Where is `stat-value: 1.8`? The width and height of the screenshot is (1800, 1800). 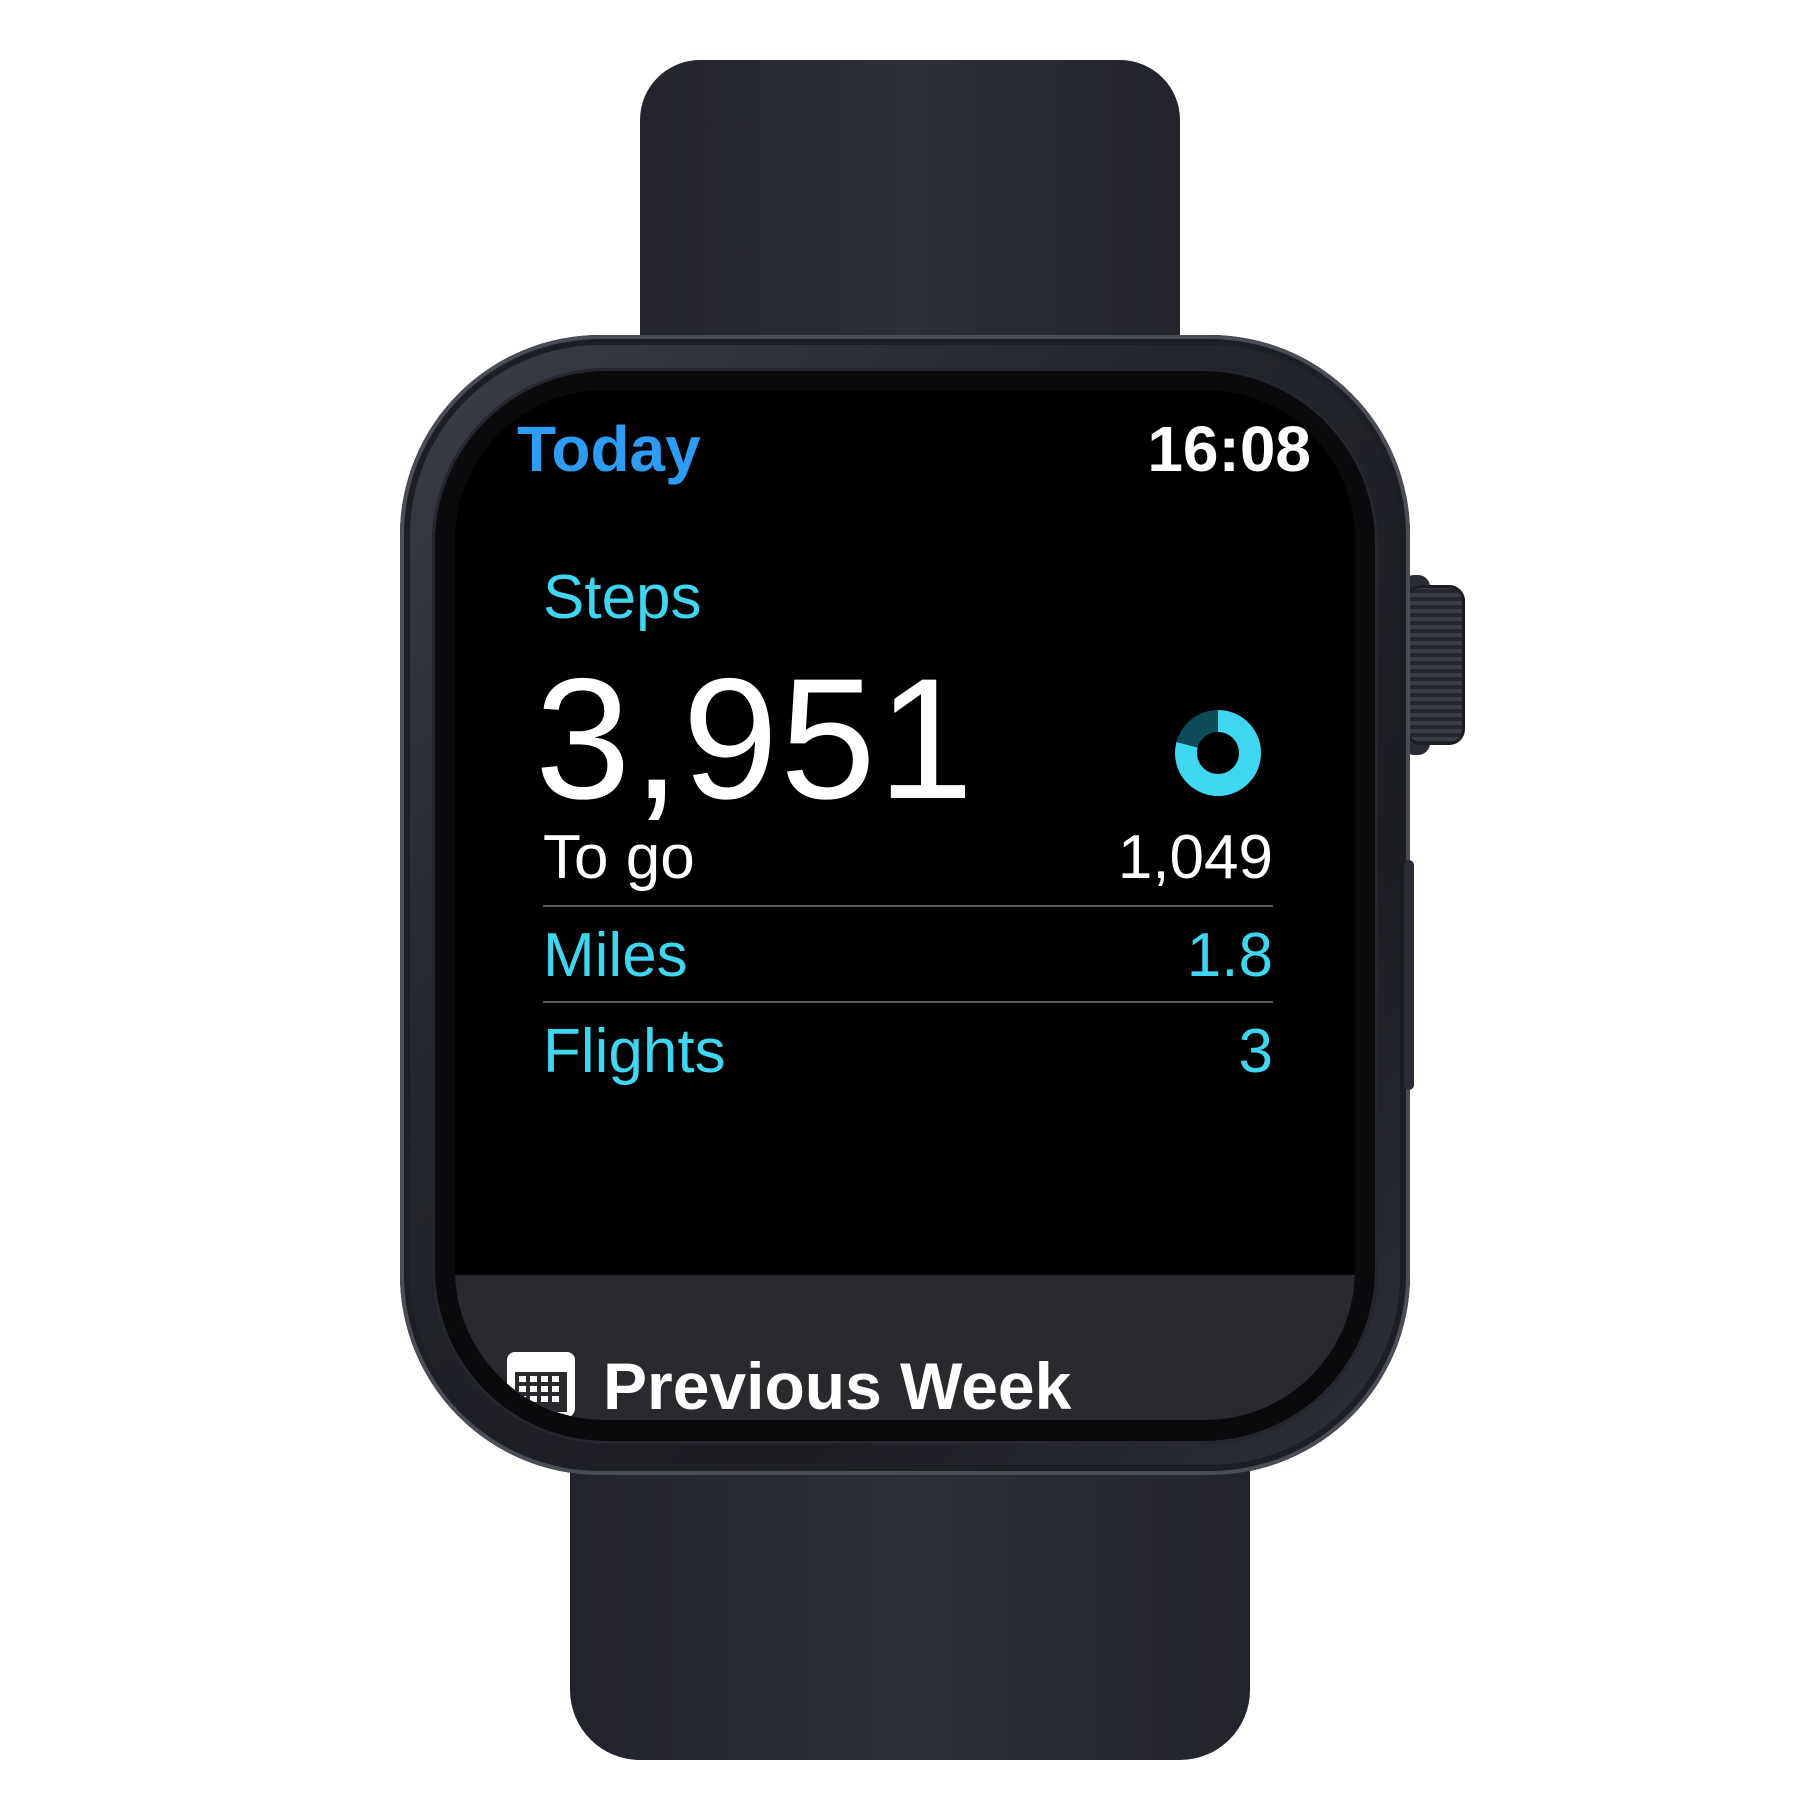 stat-value: 1.8 is located at coordinates (1229, 955).